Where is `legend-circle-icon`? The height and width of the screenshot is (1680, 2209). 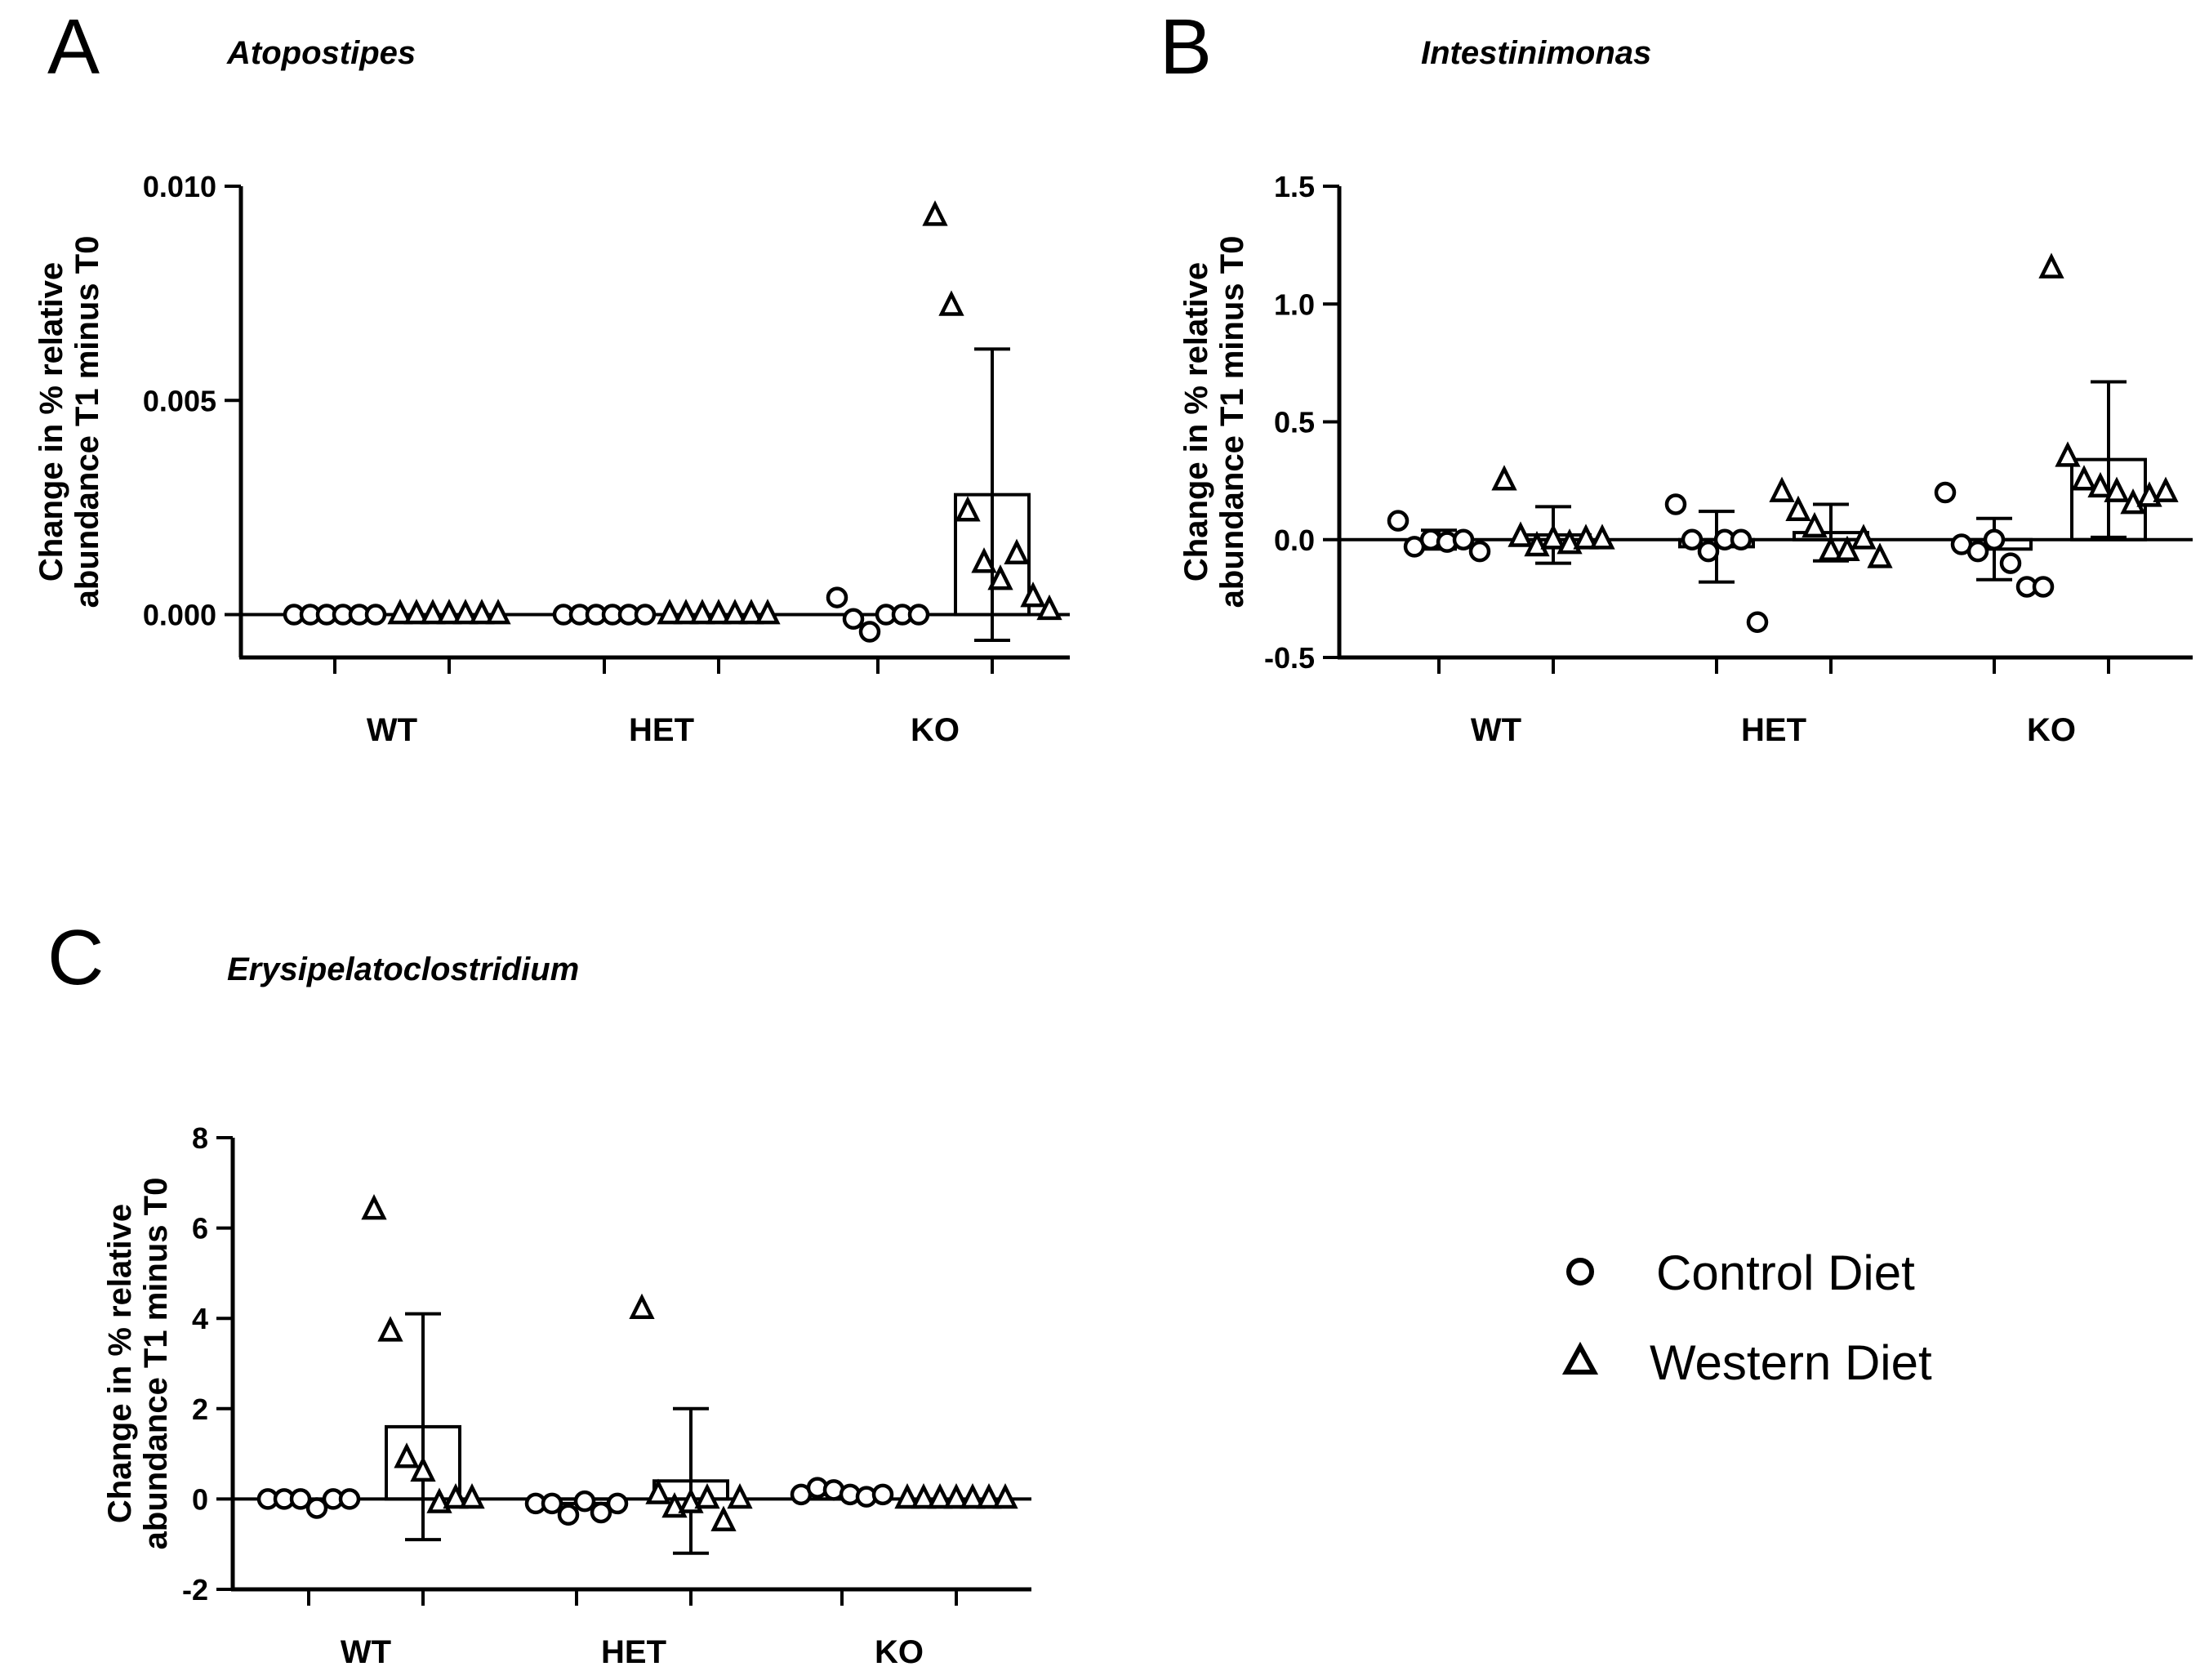
legend-circle-icon is located at coordinates (1580, 1272).